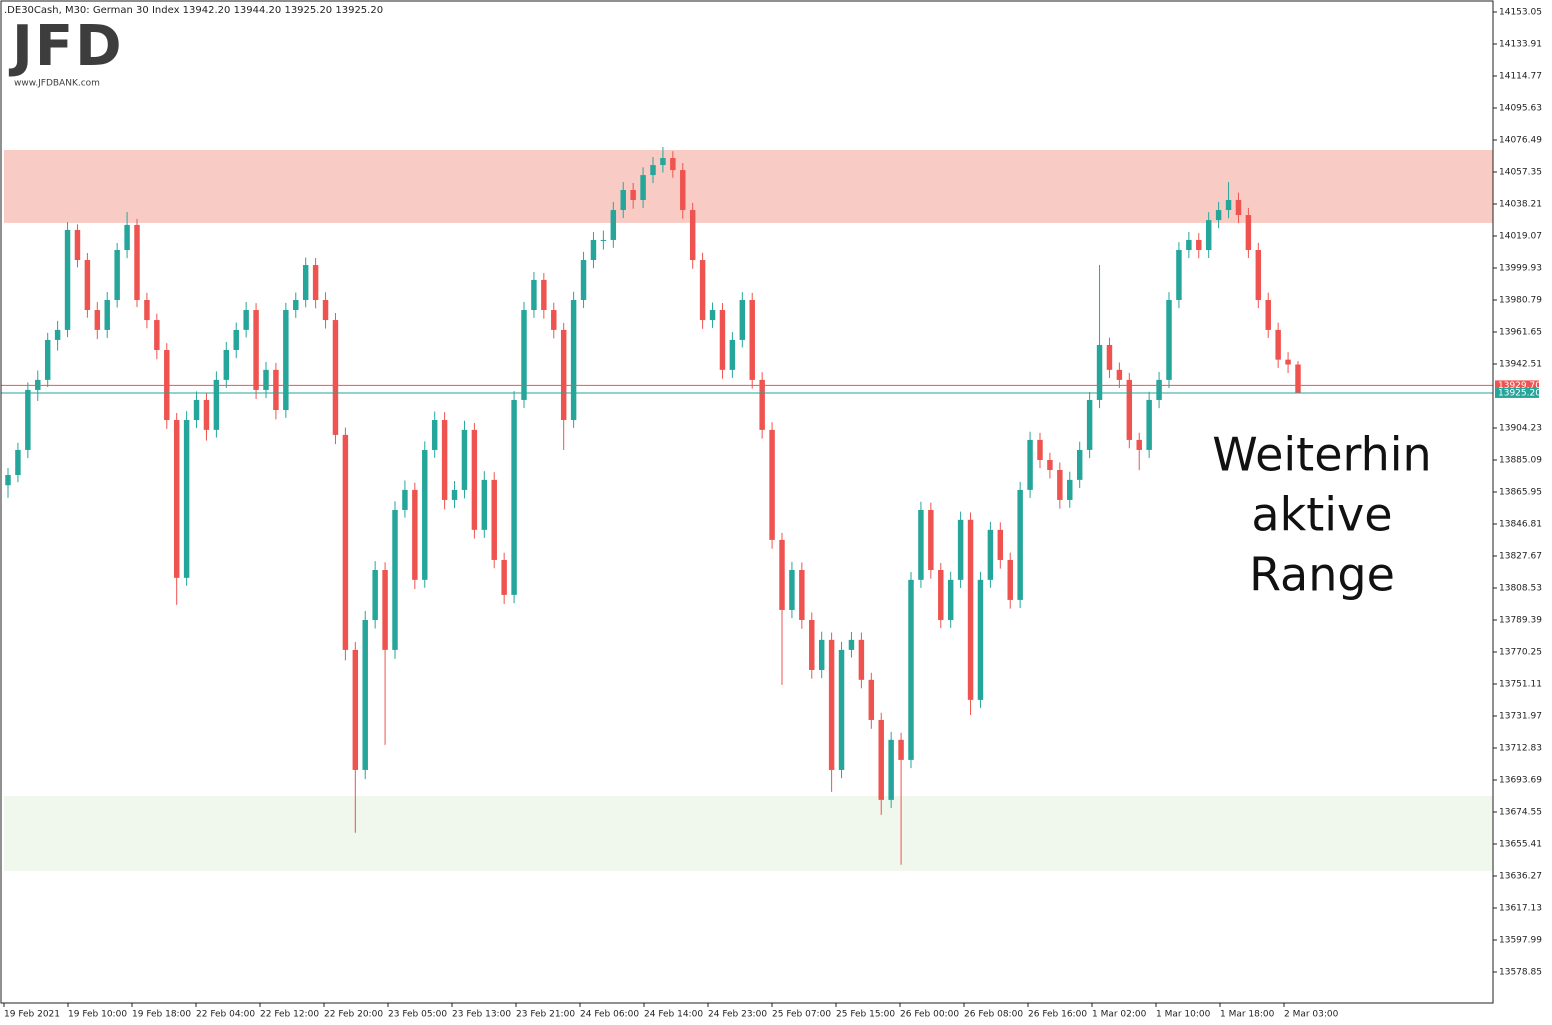  I want to click on x-tick-label: 23 Feb 05:00, so click(417, 1015).